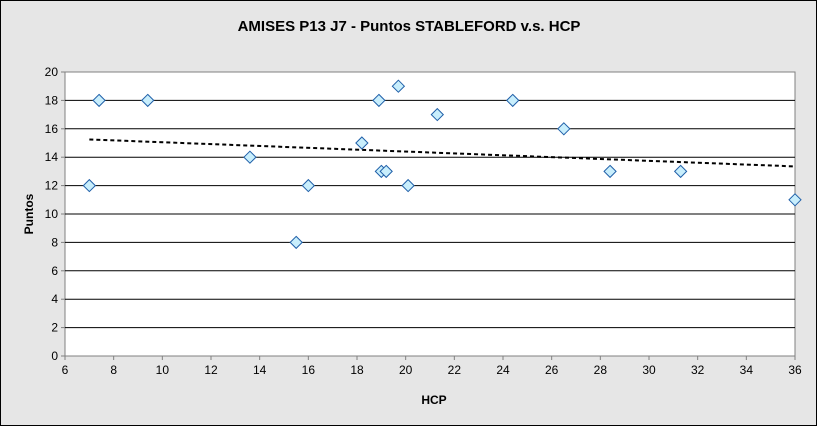  What do you see at coordinates (552, 370) in the screenshot?
I see `x-tick-label: 26` at bounding box center [552, 370].